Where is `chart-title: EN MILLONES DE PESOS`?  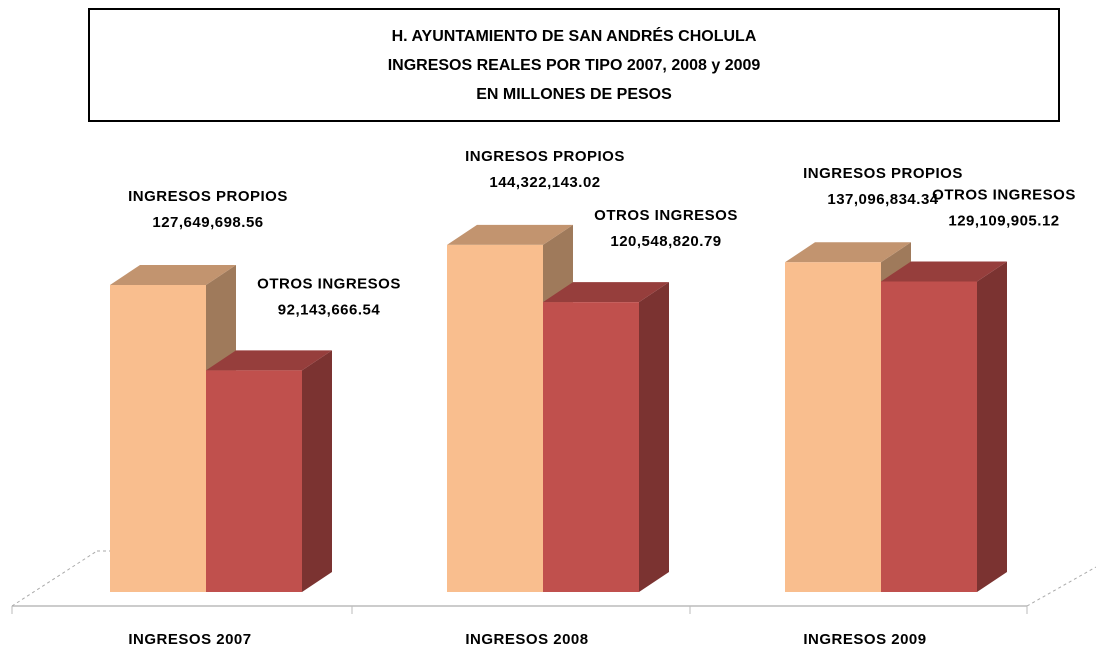 chart-title: EN MILLONES DE PESOS is located at coordinates (574, 94).